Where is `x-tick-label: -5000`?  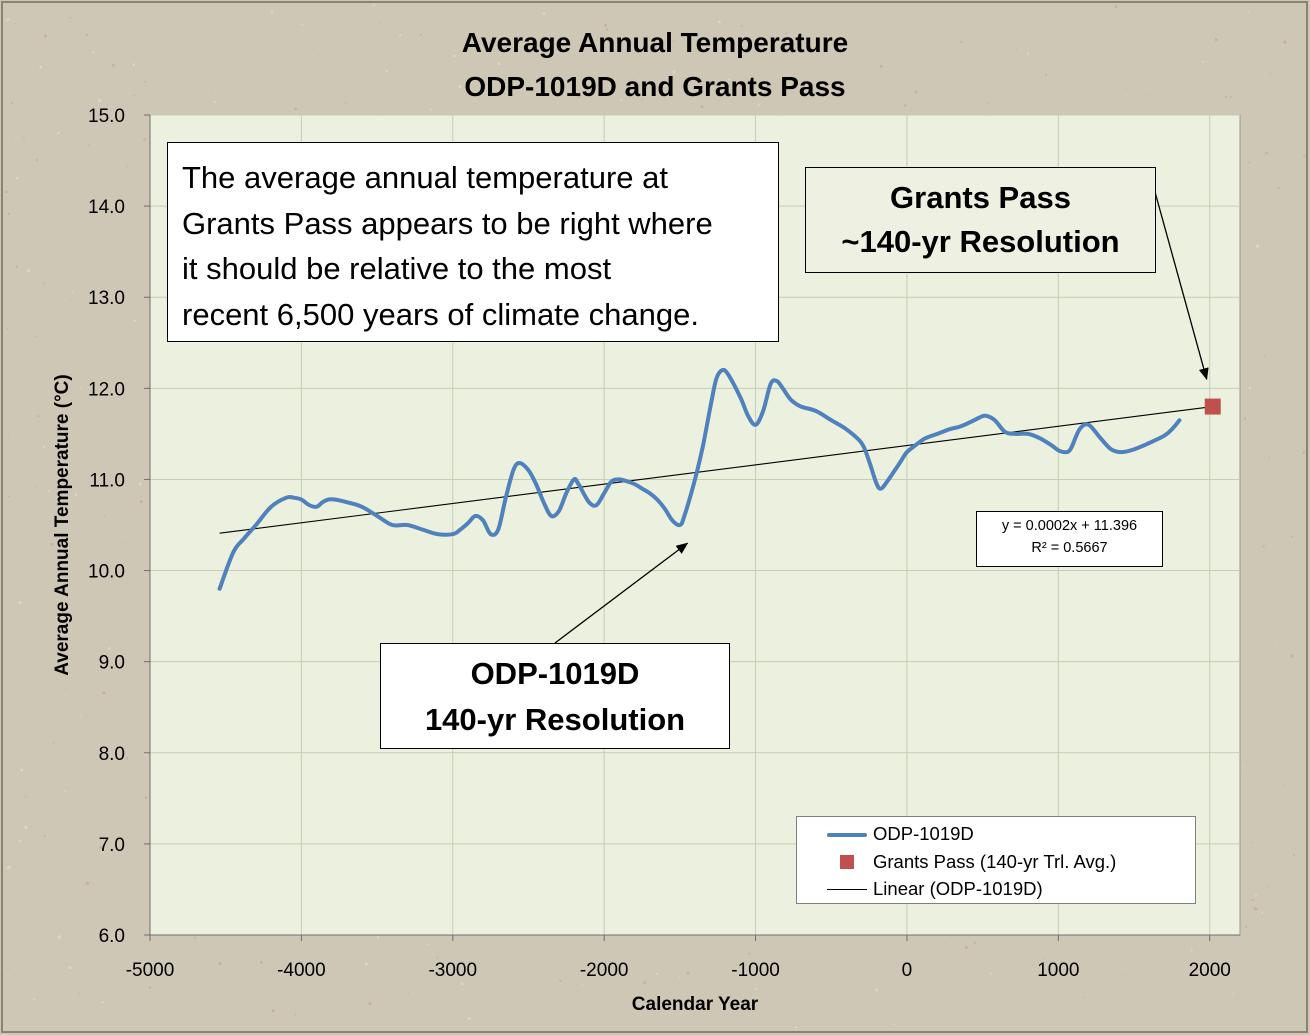
x-tick-label: -5000 is located at coordinates (150, 970).